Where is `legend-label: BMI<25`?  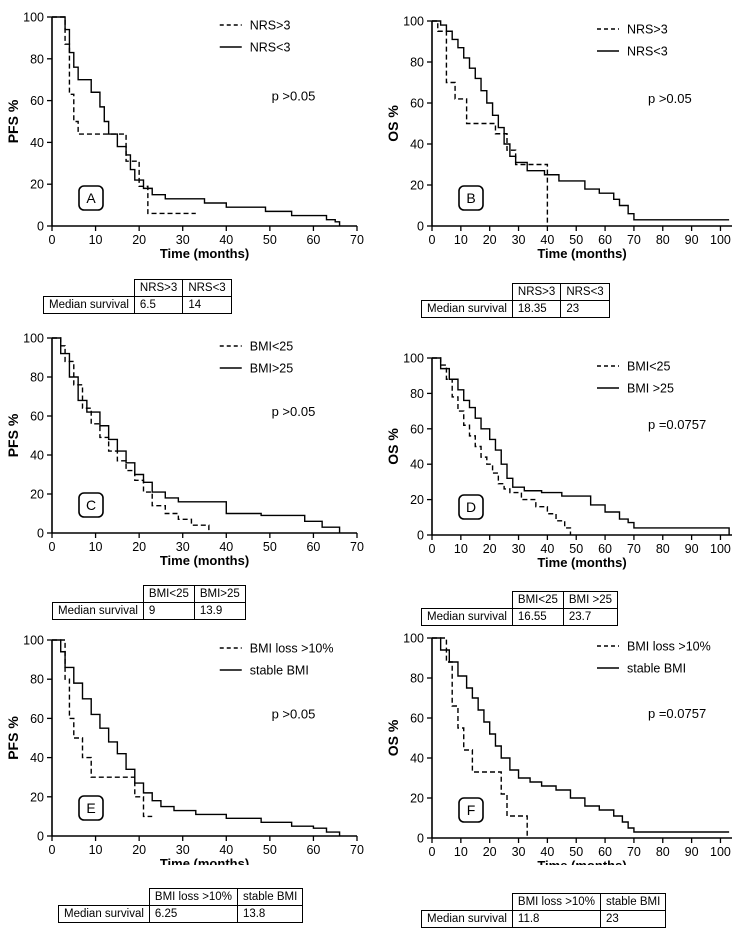 legend-label: BMI<25 is located at coordinates (271, 347).